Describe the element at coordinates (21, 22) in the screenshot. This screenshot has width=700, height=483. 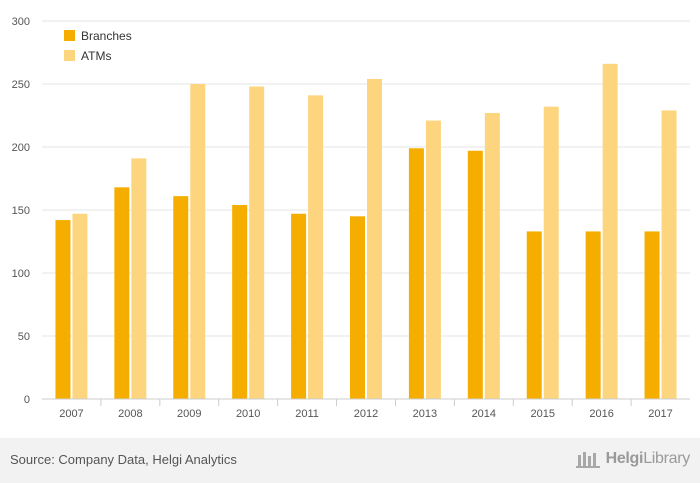
I see `y-tick-label: 300` at that location.